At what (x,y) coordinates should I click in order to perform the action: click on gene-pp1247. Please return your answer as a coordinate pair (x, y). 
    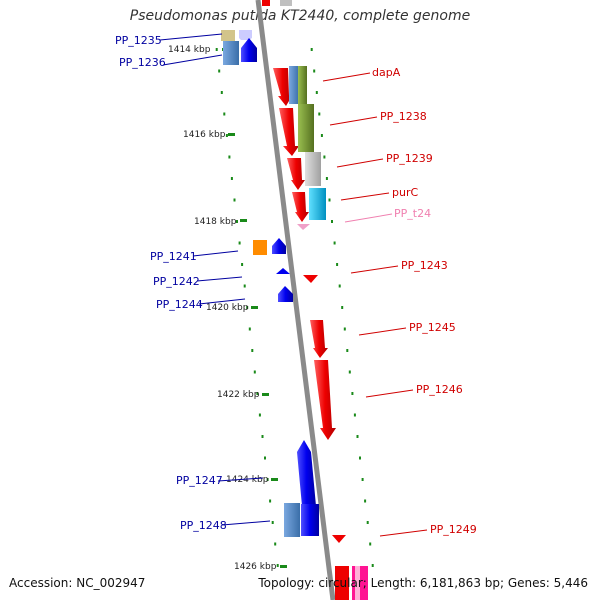
    Looking at the image, I should click on (306, 473).